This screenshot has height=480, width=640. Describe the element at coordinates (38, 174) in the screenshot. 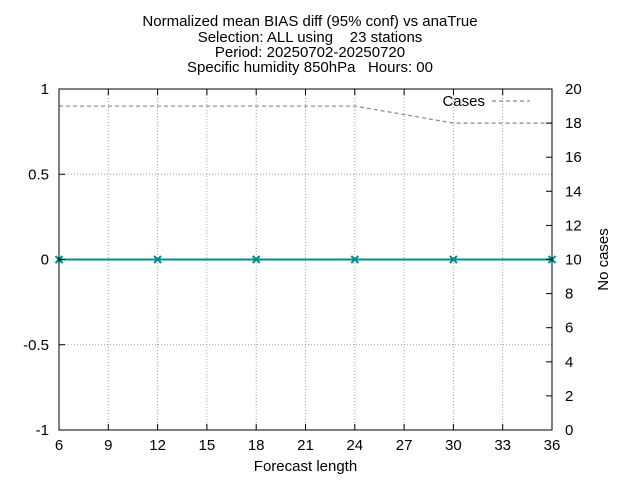

I see `y-left-tick-label: 0.5` at that location.